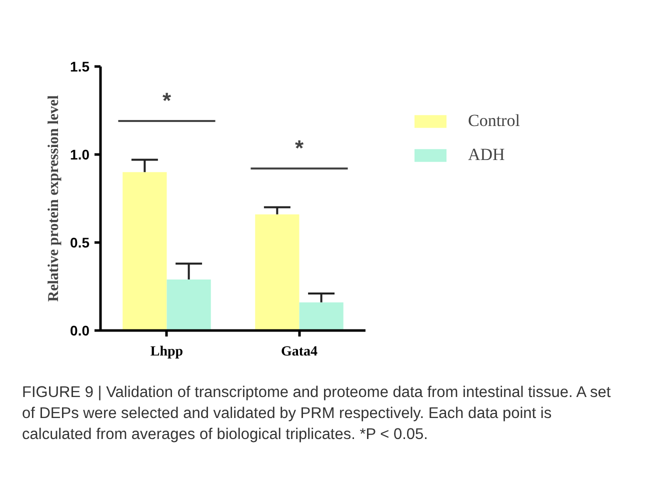 This screenshot has width=651, height=482. I want to click on x-tick-label: Lhpp, so click(167, 352).